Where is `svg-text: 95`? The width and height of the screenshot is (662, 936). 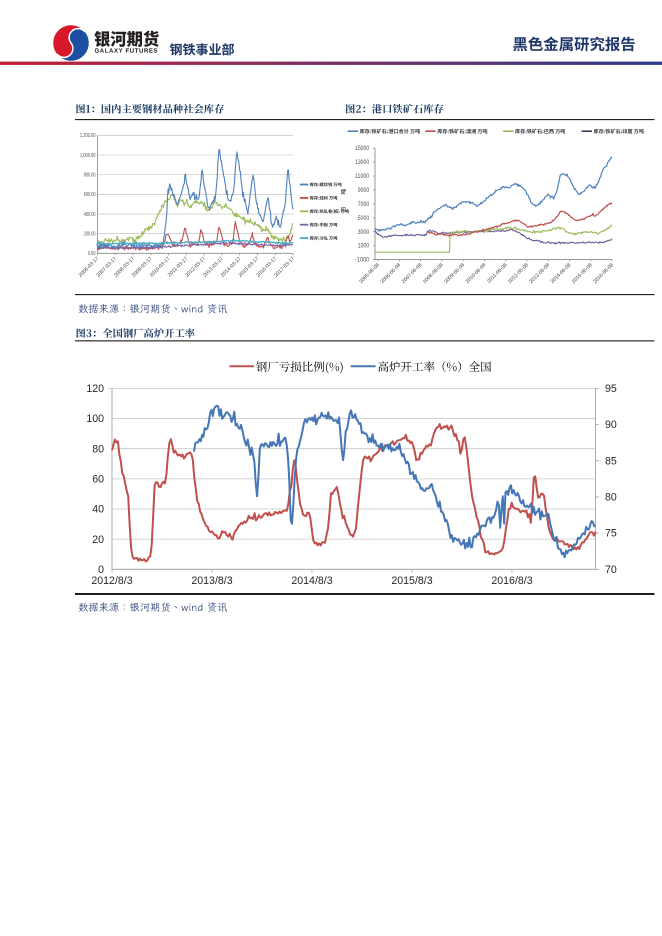
svg-text: 95 is located at coordinates (611, 389).